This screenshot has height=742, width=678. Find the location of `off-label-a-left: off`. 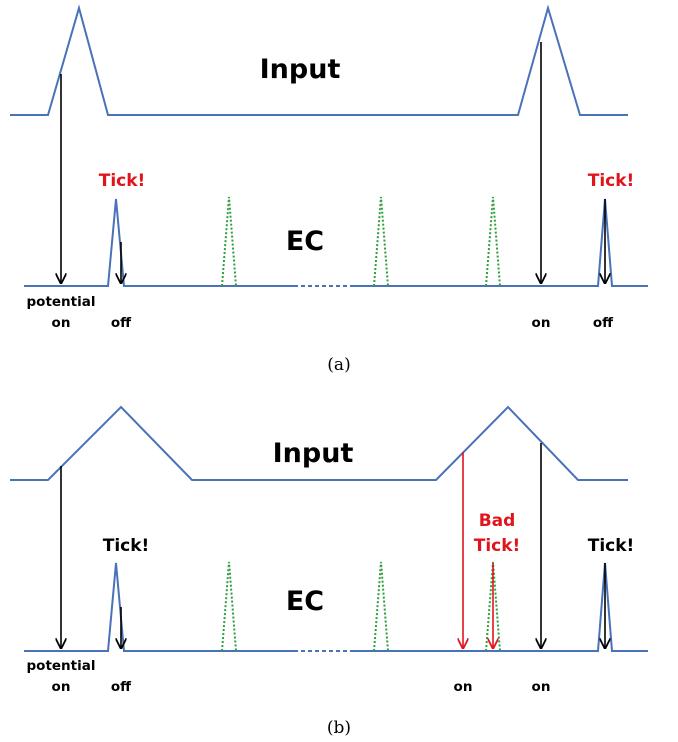

off-label-a-left: off is located at coordinates (121, 323).